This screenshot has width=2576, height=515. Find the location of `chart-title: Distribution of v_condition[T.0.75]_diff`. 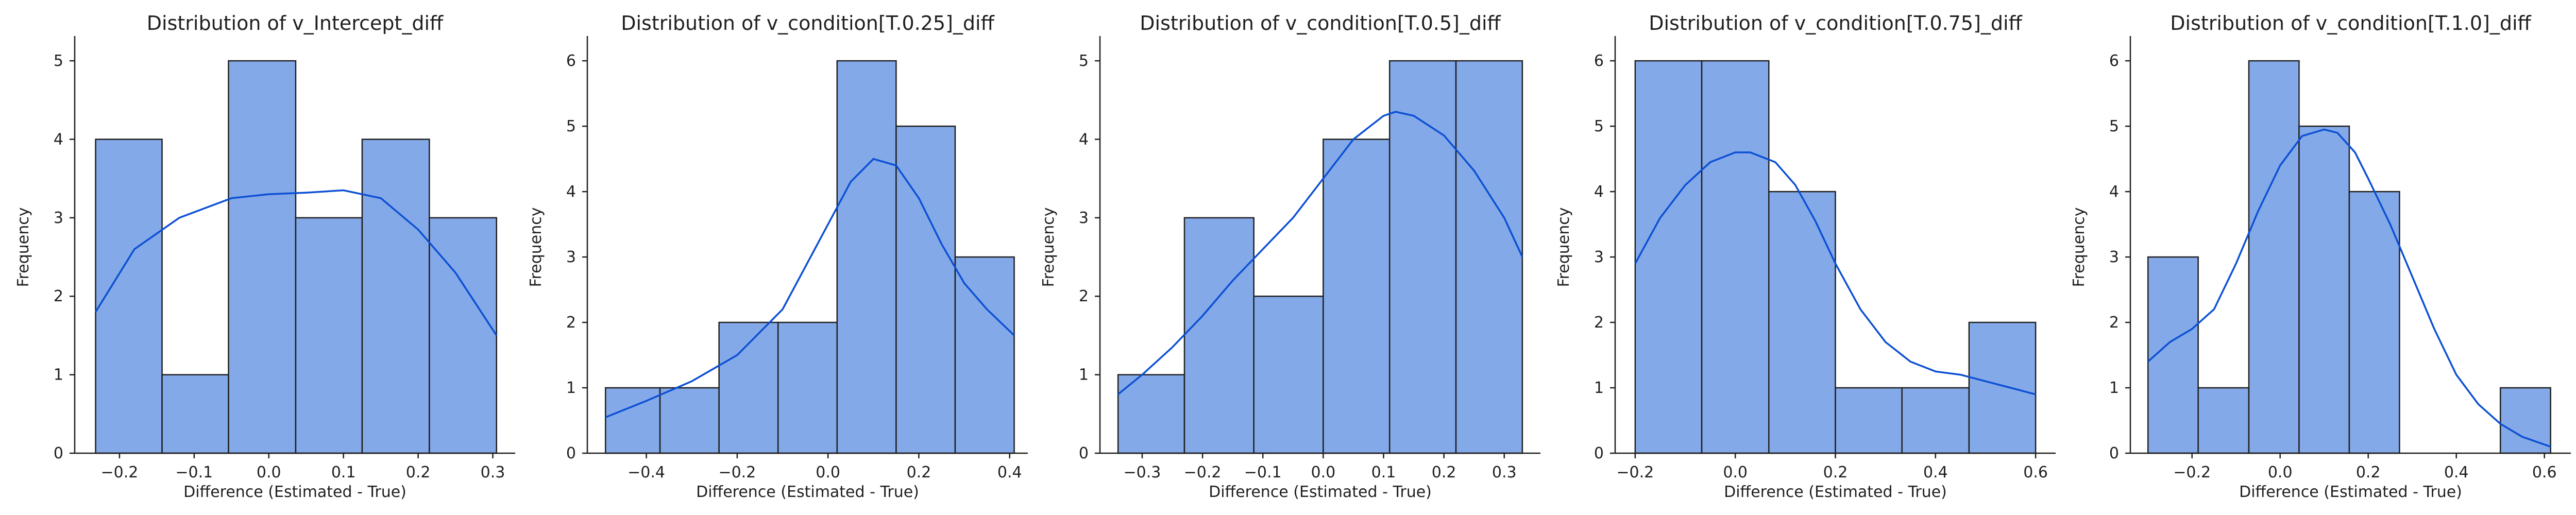

chart-title: Distribution of v_condition[T.0.75]_diff is located at coordinates (1835, 24).